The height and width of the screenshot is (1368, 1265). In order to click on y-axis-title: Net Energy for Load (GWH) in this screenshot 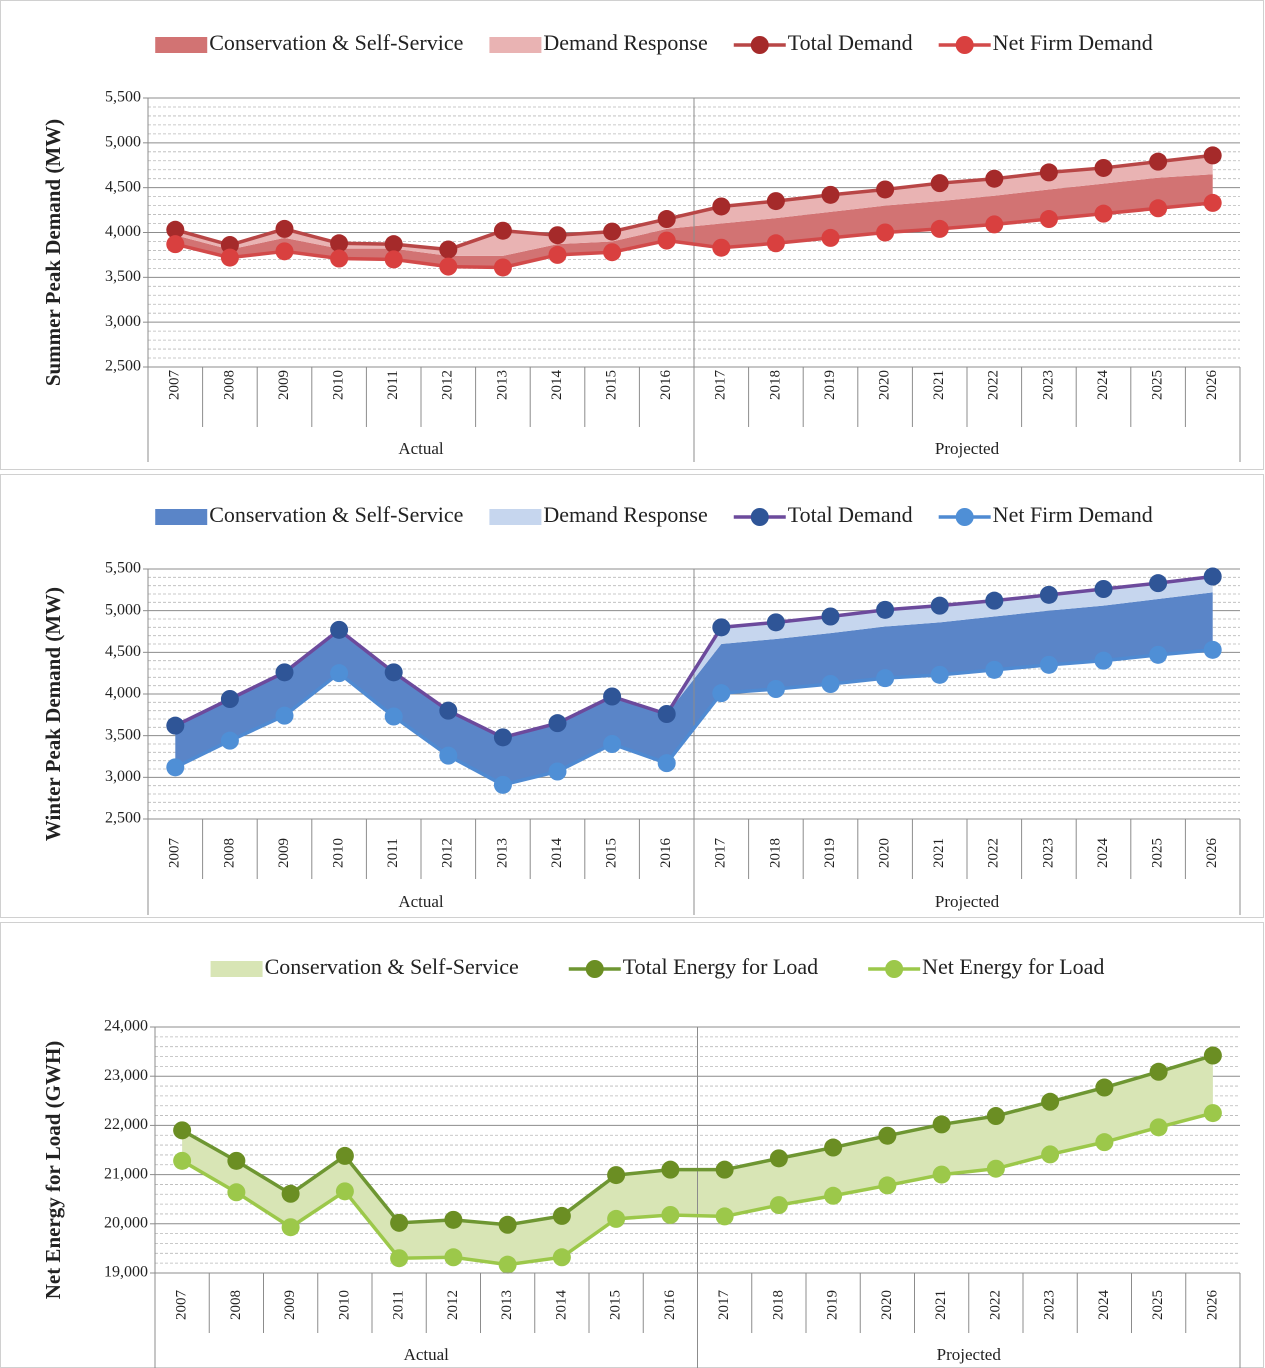, I will do `click(53, 1170)`.